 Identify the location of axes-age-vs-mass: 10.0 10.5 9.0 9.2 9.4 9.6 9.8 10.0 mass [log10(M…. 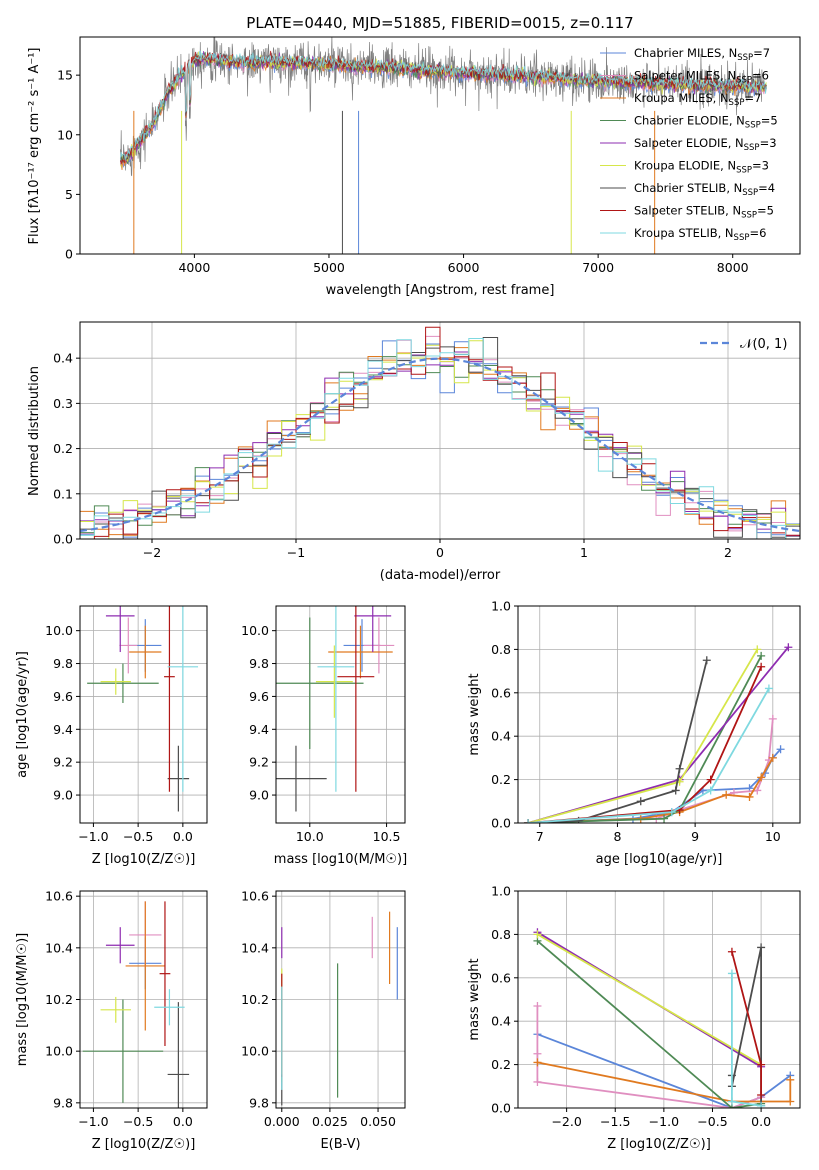
(324, 736).